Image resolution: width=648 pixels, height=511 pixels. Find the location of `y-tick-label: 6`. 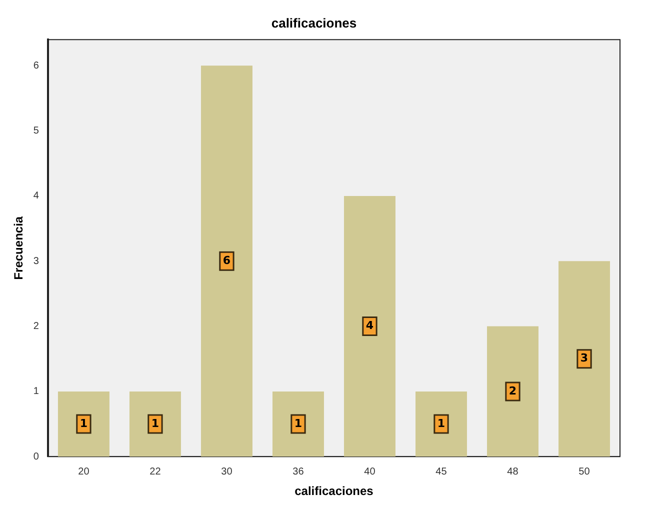

y-tick-label: 6 is located at coordinates (36, 66).